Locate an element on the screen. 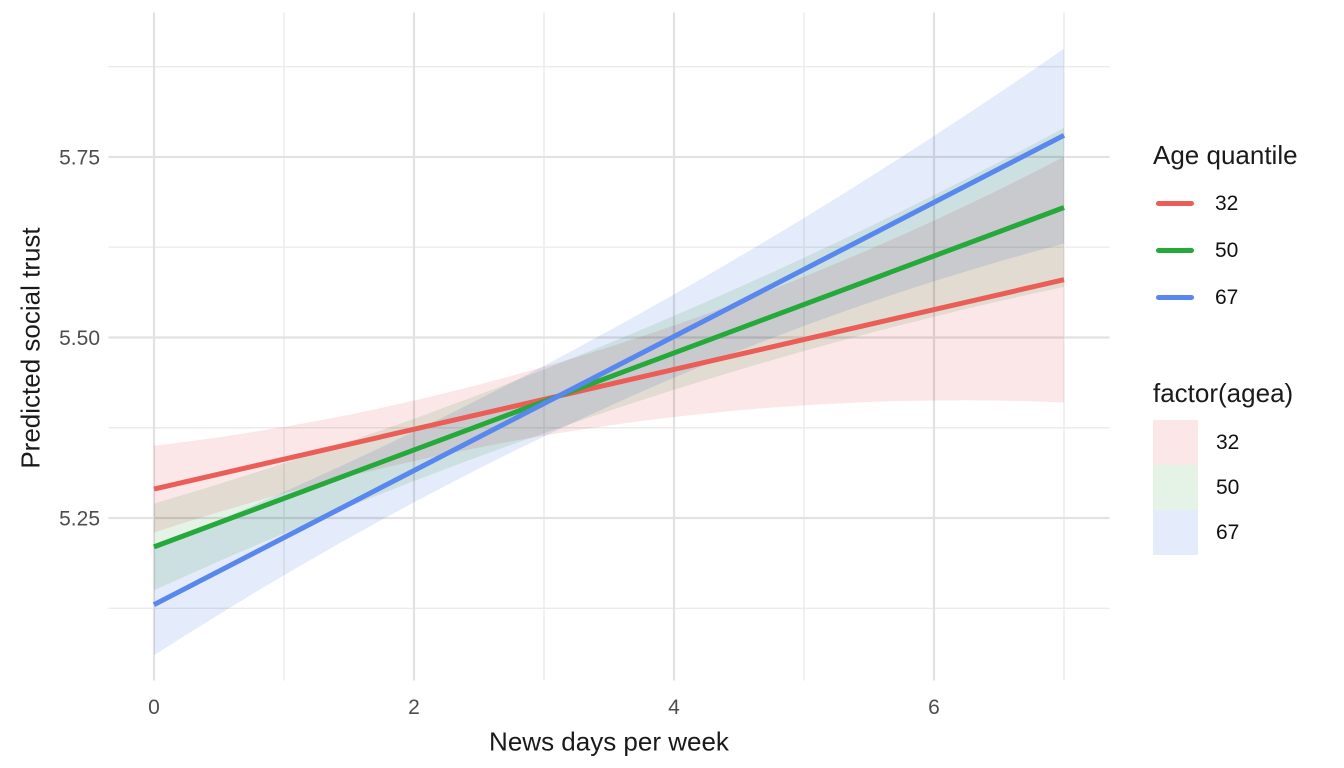 This screenshot has width=1344, height=768. legend-factor-agea: factor(agea) 32 50 67 is located at coordinates (1223, 466).